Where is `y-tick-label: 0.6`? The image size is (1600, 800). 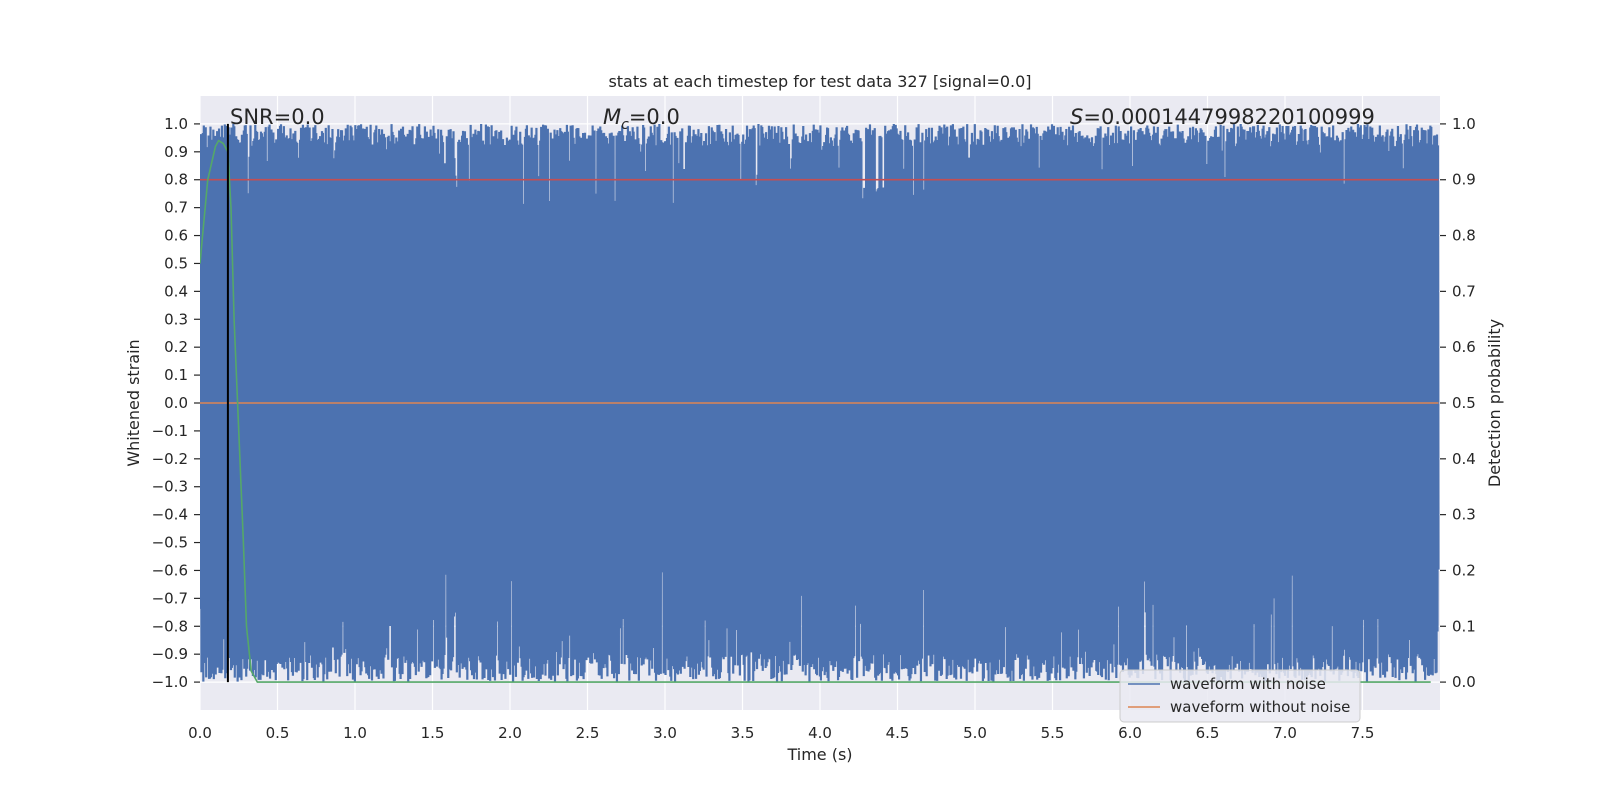 y-tick-label: 0.6 is located at coordinates (176, 236).